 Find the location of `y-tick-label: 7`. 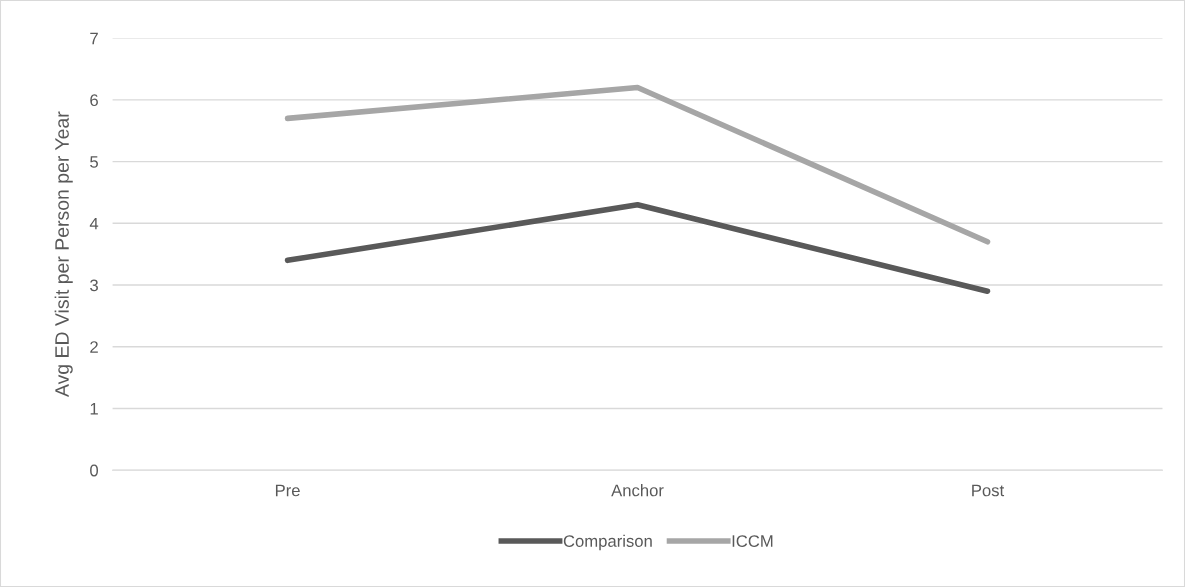

y-tick-label: 7 is located at coordinates (94, 38).